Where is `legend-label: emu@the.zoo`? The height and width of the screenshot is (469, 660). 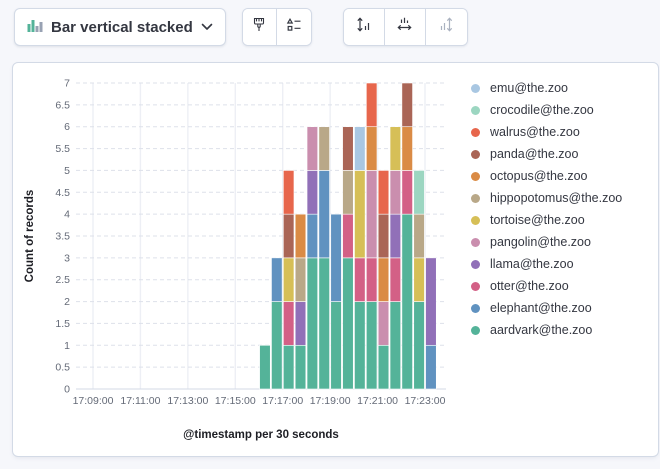 legend-label: emu@the.zoo is located at coordinates (529, 88).